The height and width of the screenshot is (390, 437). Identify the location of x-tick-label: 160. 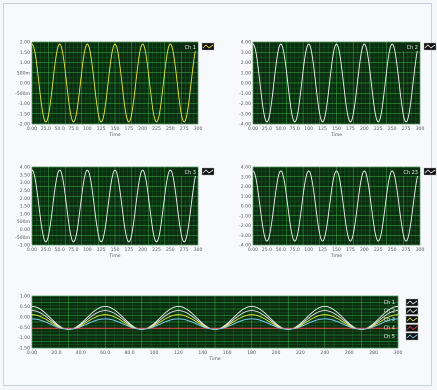
(227, 353).